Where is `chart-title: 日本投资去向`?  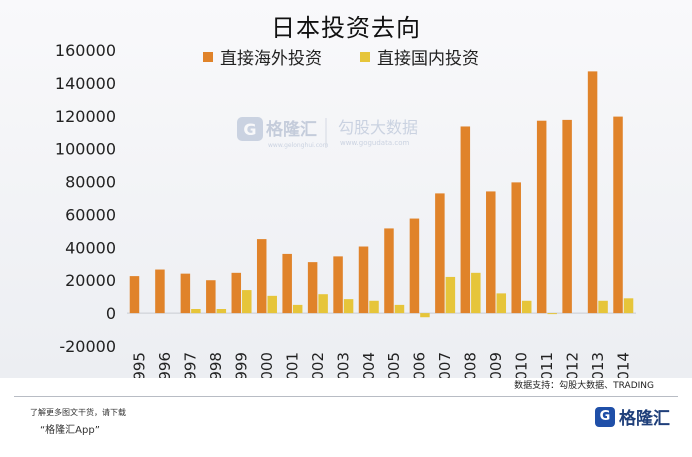
chart-title: 日本投资去向 is located at coordinates (346, 28).